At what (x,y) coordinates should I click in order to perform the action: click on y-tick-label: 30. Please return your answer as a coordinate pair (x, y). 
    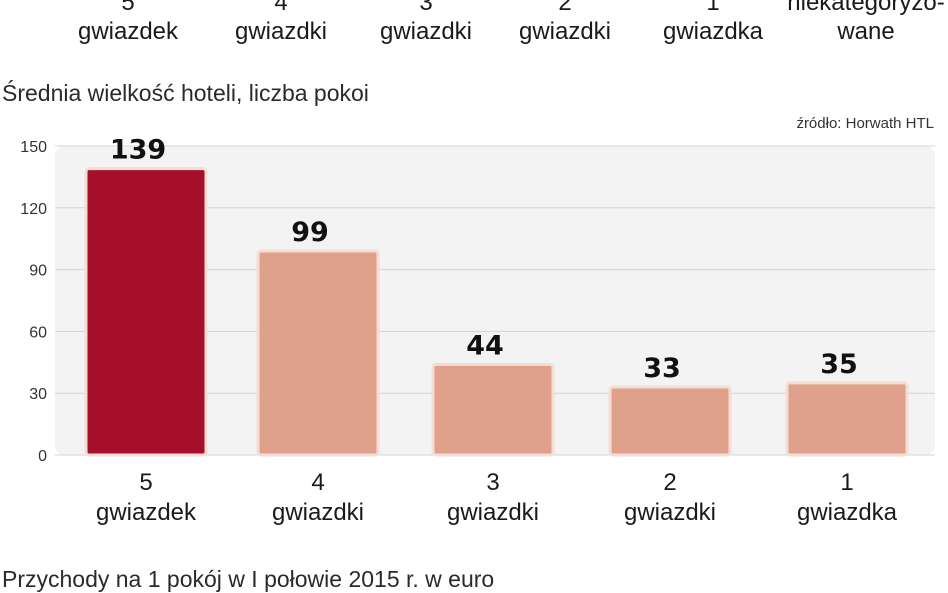
    Looking at the image, I should click on (38, 394).